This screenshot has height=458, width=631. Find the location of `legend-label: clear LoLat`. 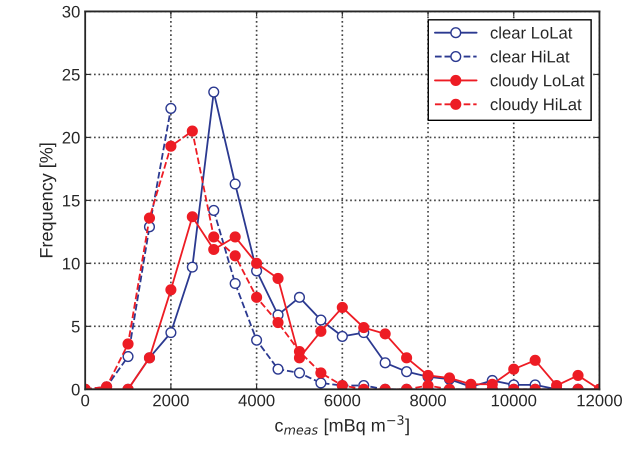

legend-label: clear LoLat is located at coordinates (531, 32).